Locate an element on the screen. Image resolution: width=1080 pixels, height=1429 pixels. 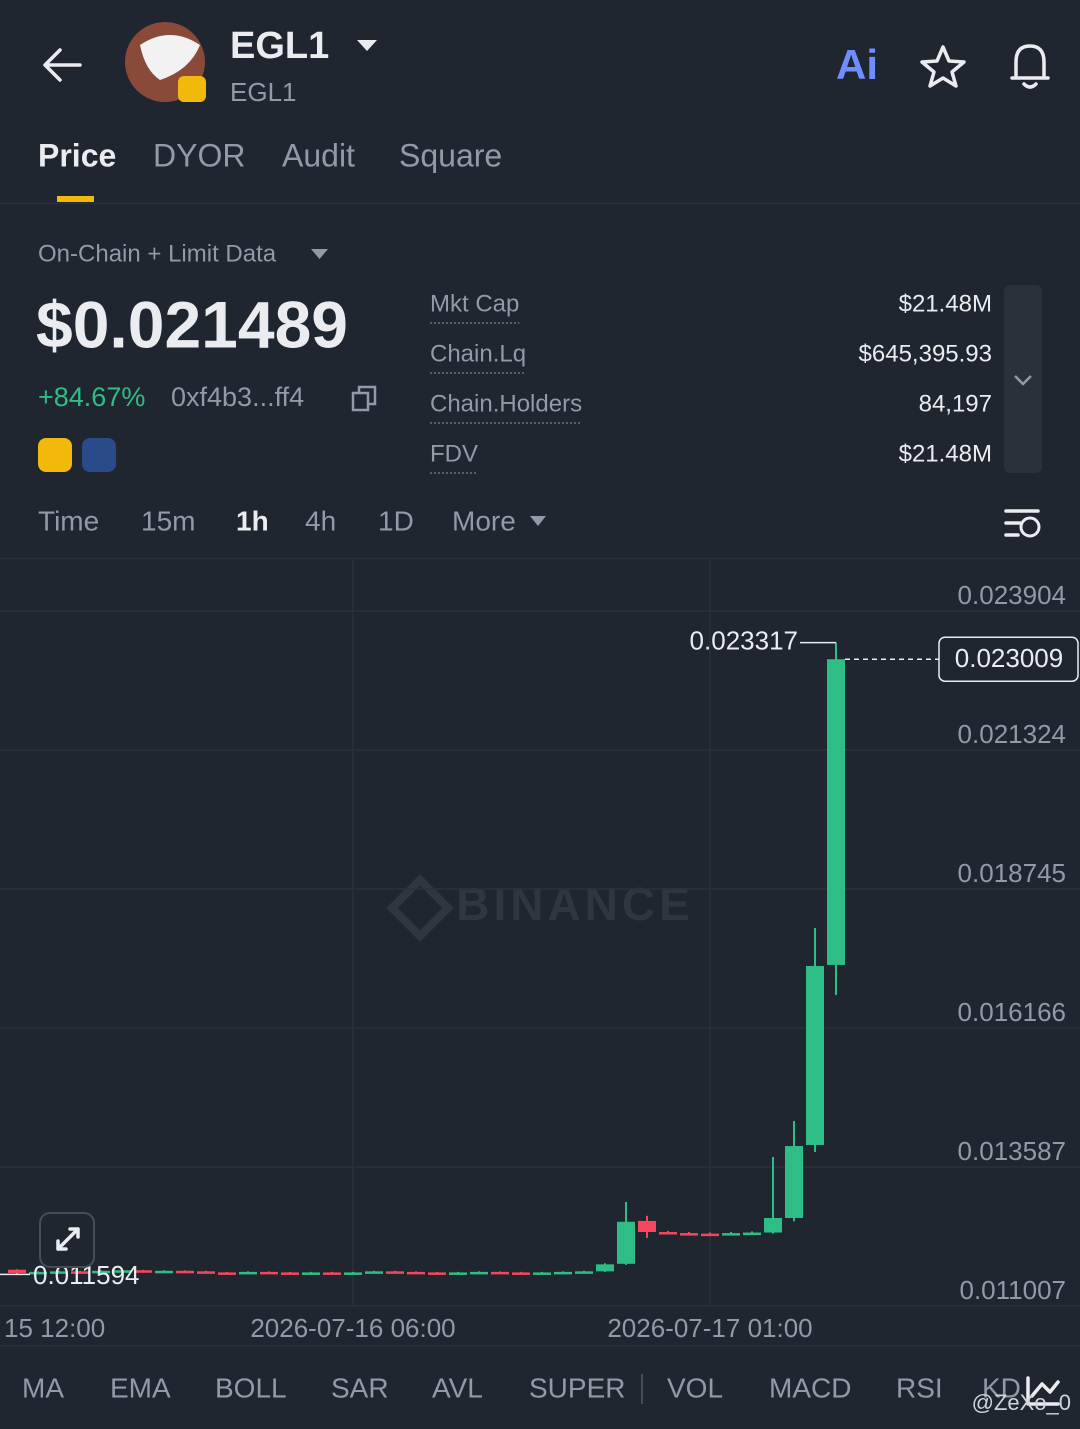
indicator-option: EMA is located at coordinates (140, 1387).